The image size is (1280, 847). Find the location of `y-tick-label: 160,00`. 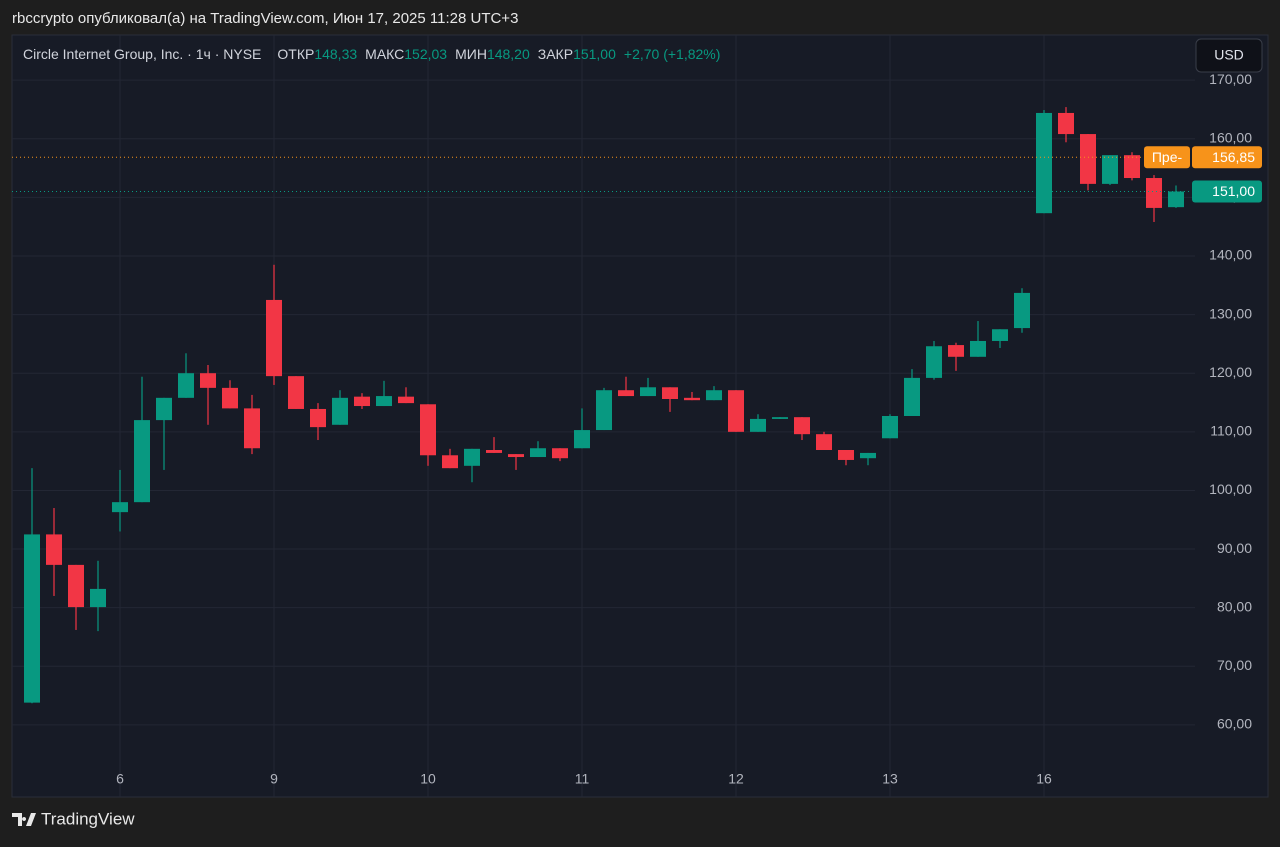

y-tick-label: 160,00 is located at coordinates (1230, 137).